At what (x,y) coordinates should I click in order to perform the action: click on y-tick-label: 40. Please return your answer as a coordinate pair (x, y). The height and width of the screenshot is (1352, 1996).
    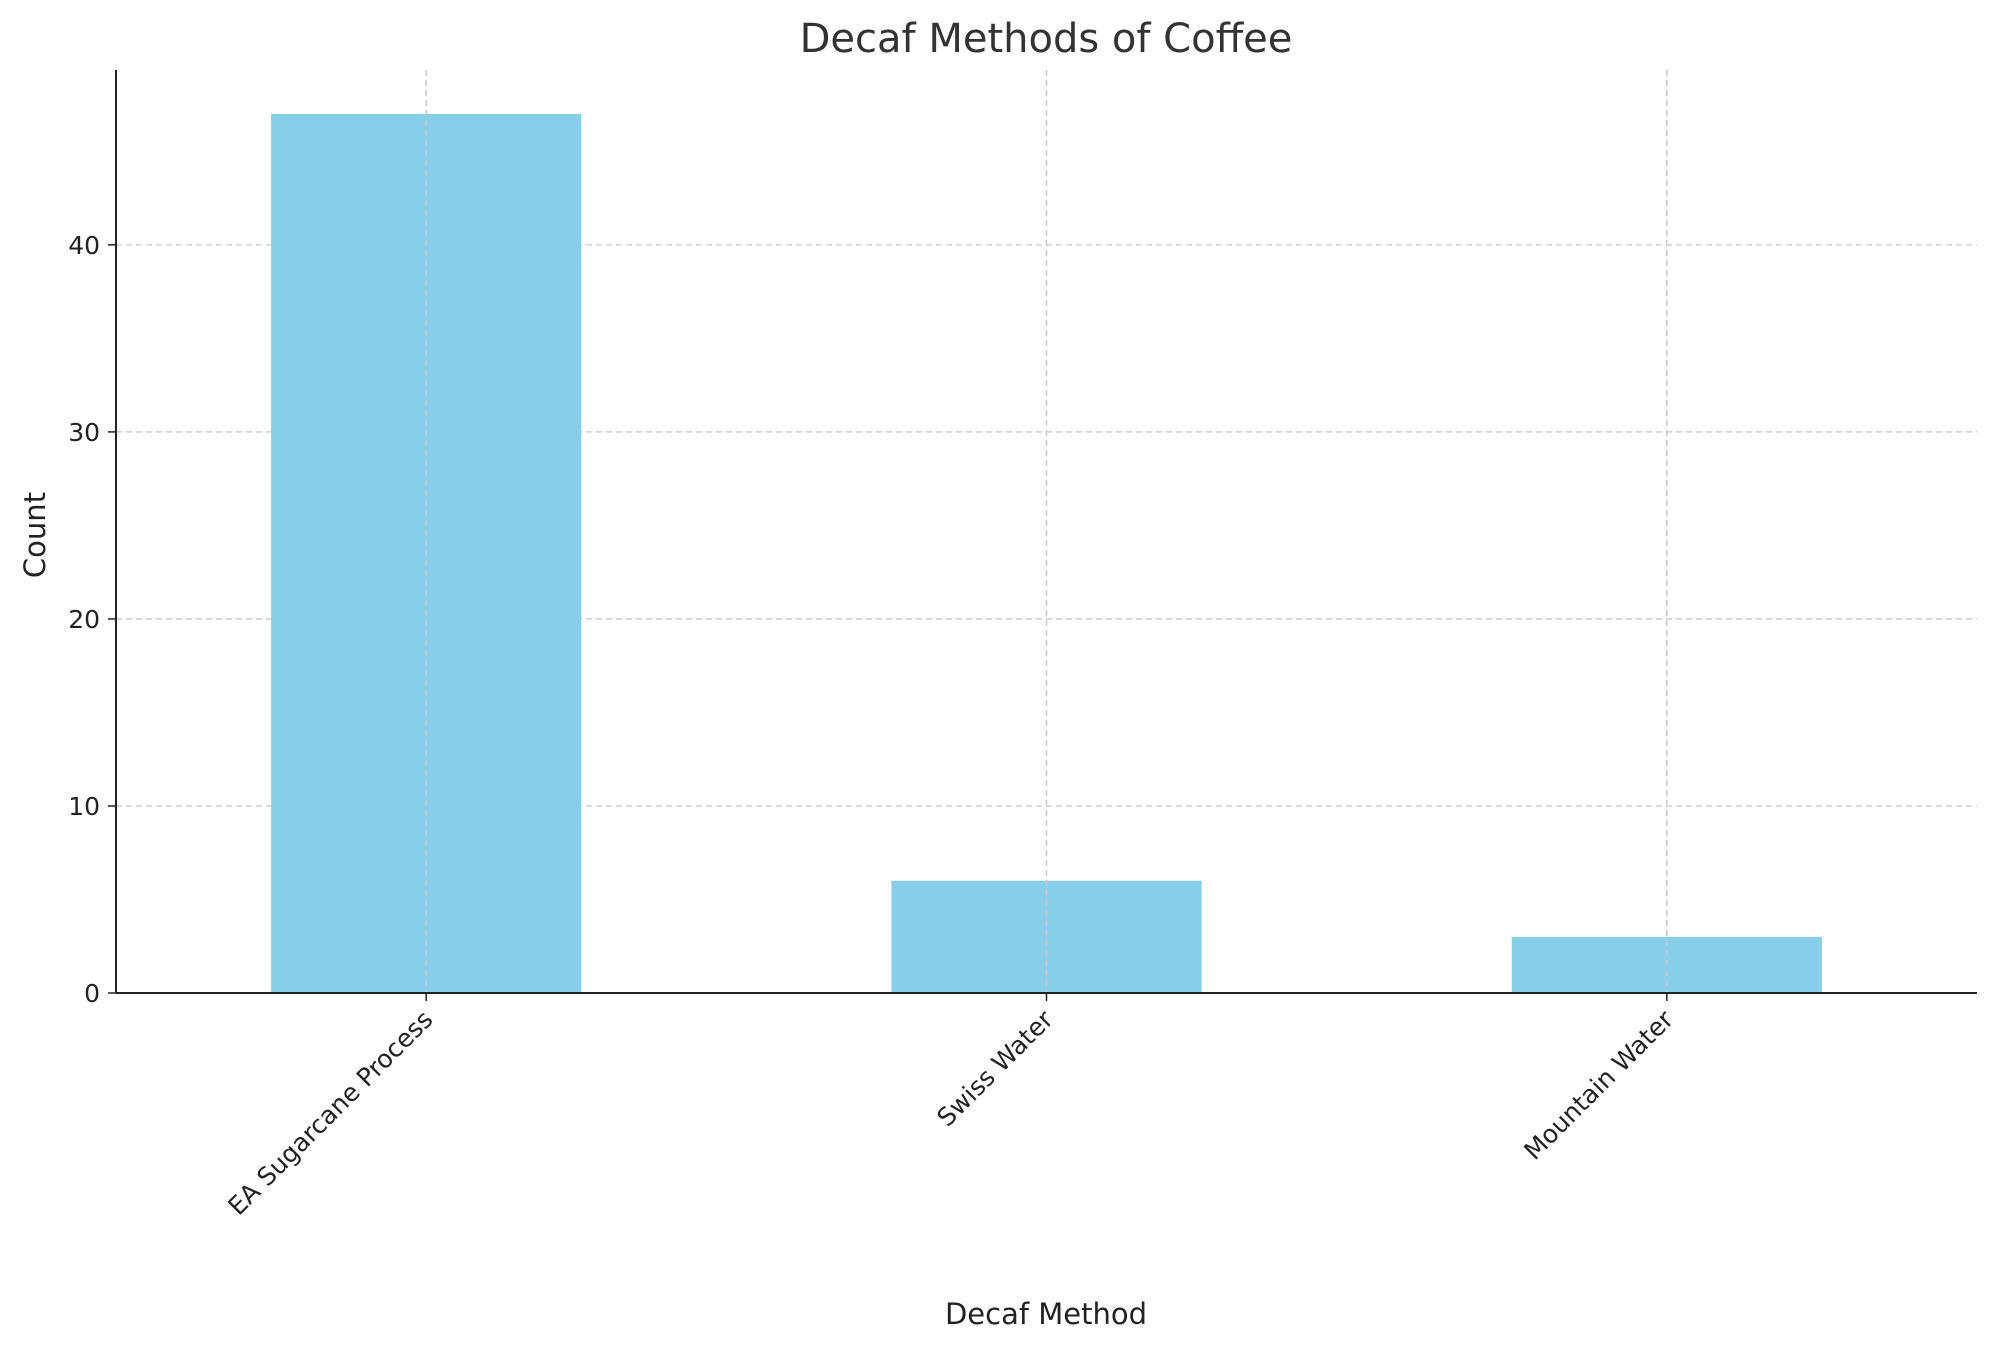
    Looking at the image, I should click on (84, 245).